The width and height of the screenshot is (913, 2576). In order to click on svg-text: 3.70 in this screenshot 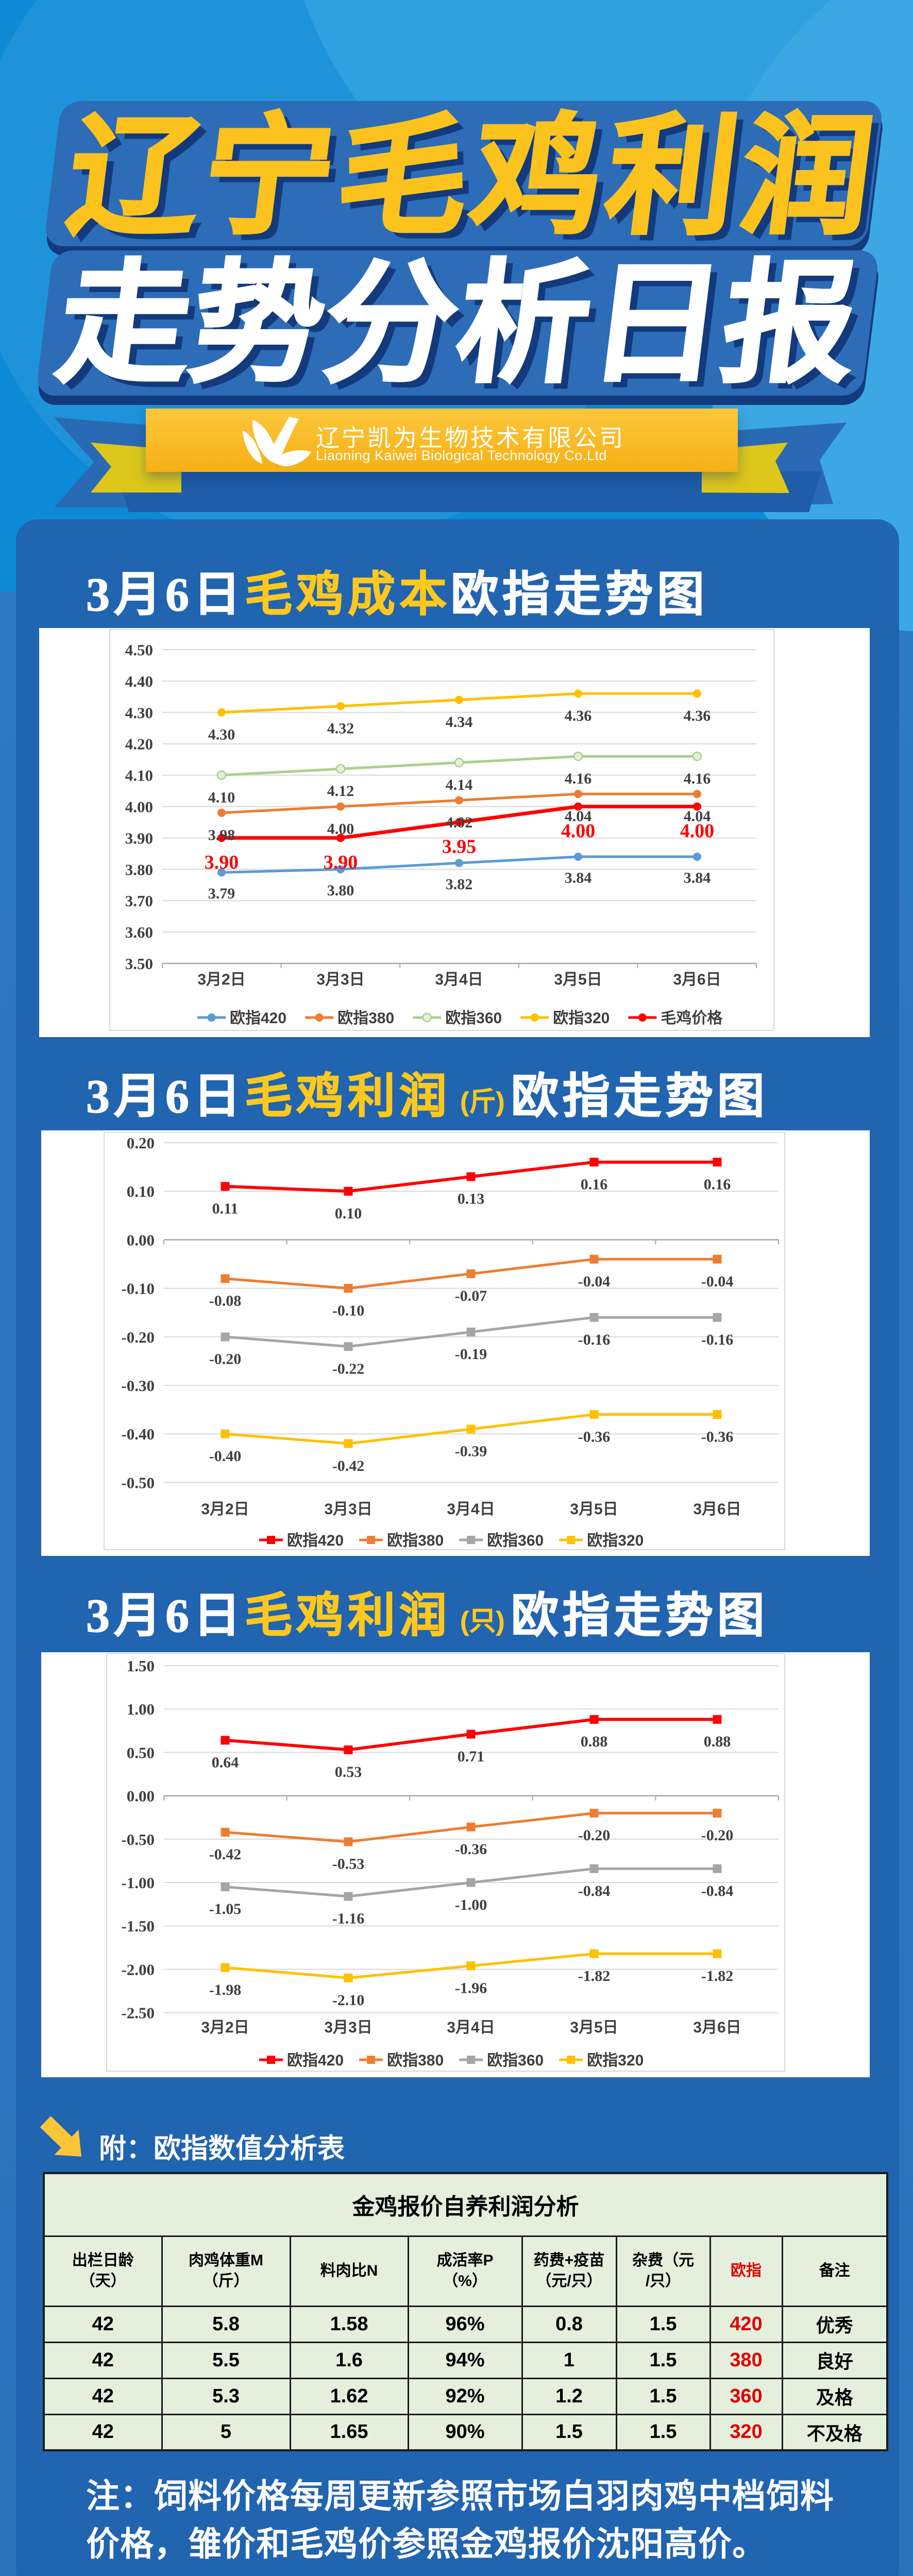, I will do `click(139, 901)`.